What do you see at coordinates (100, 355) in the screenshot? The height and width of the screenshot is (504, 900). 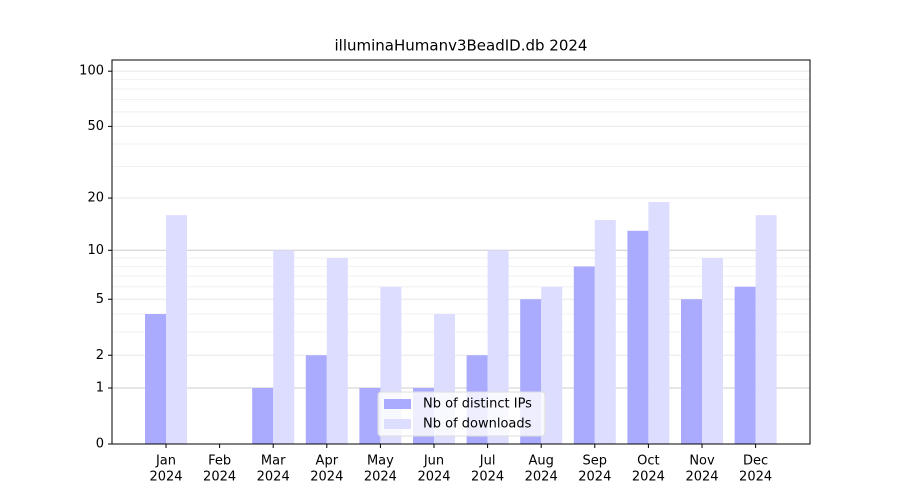 I see `y-tick-label: 2` at bounding box center [100, 355].